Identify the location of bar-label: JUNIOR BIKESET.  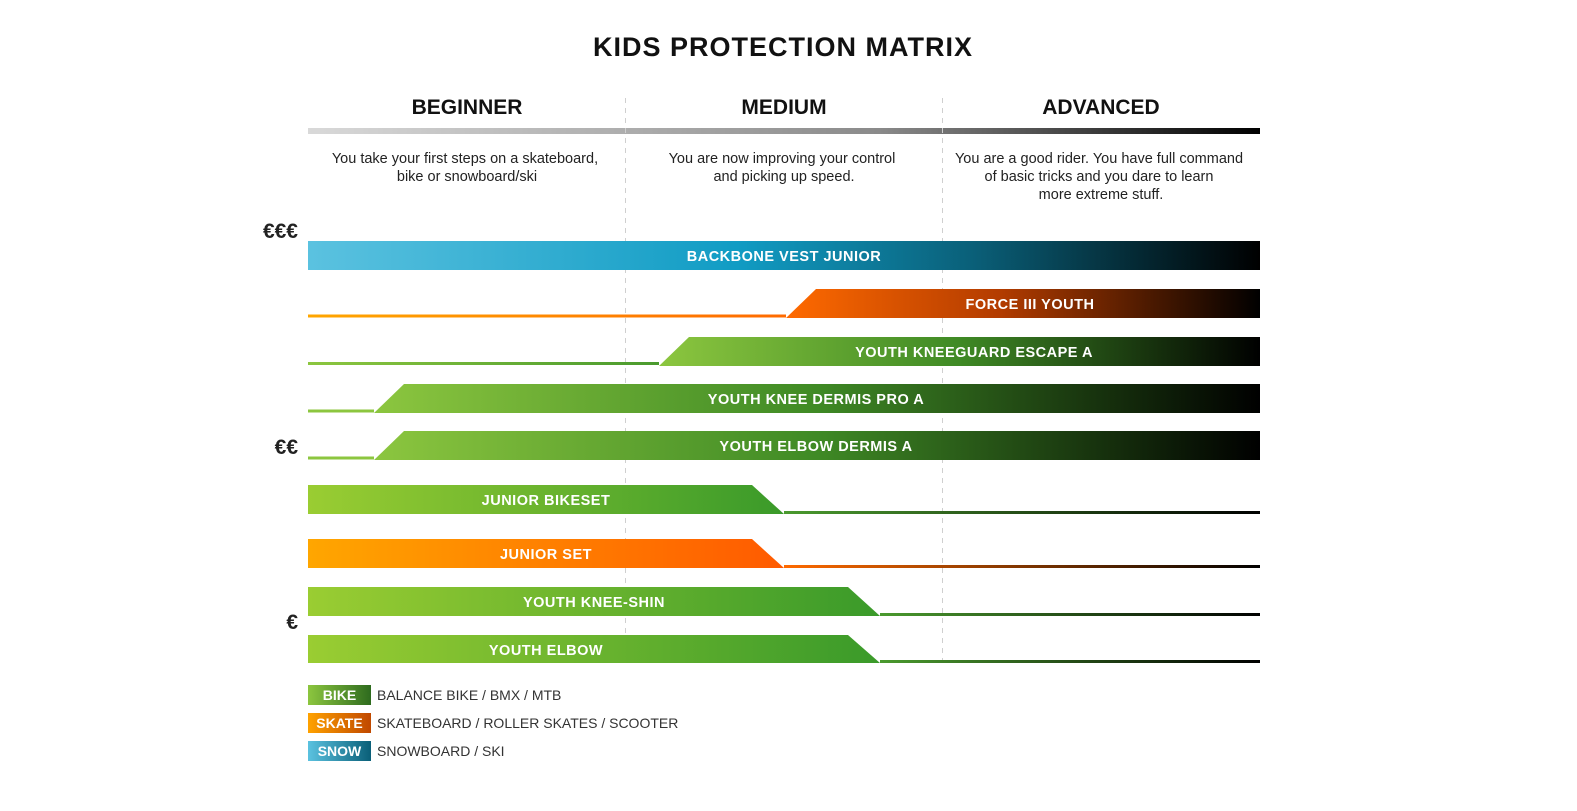
(546, 501).